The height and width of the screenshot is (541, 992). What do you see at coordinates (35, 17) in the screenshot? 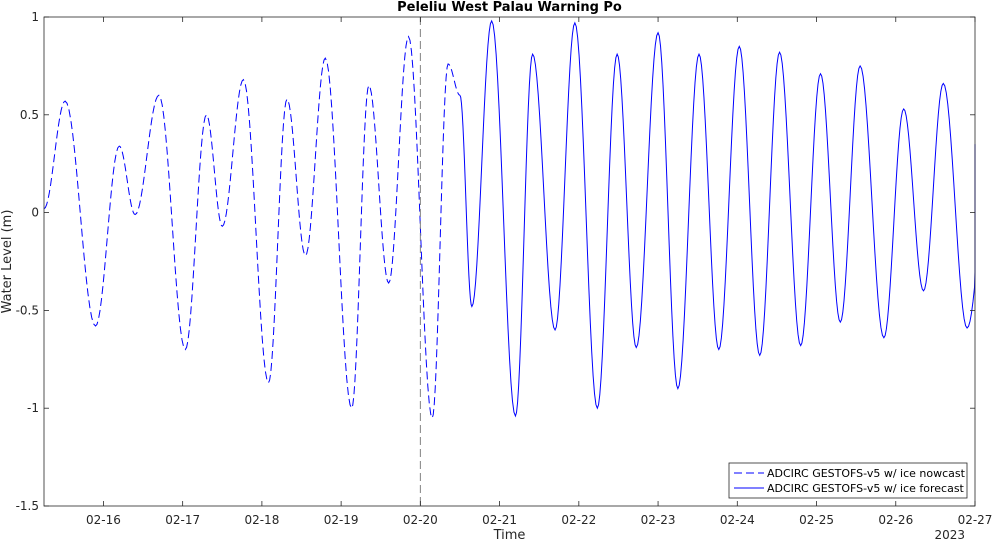
I see `y-tick-label: 1` at bounding box center [35, 17].